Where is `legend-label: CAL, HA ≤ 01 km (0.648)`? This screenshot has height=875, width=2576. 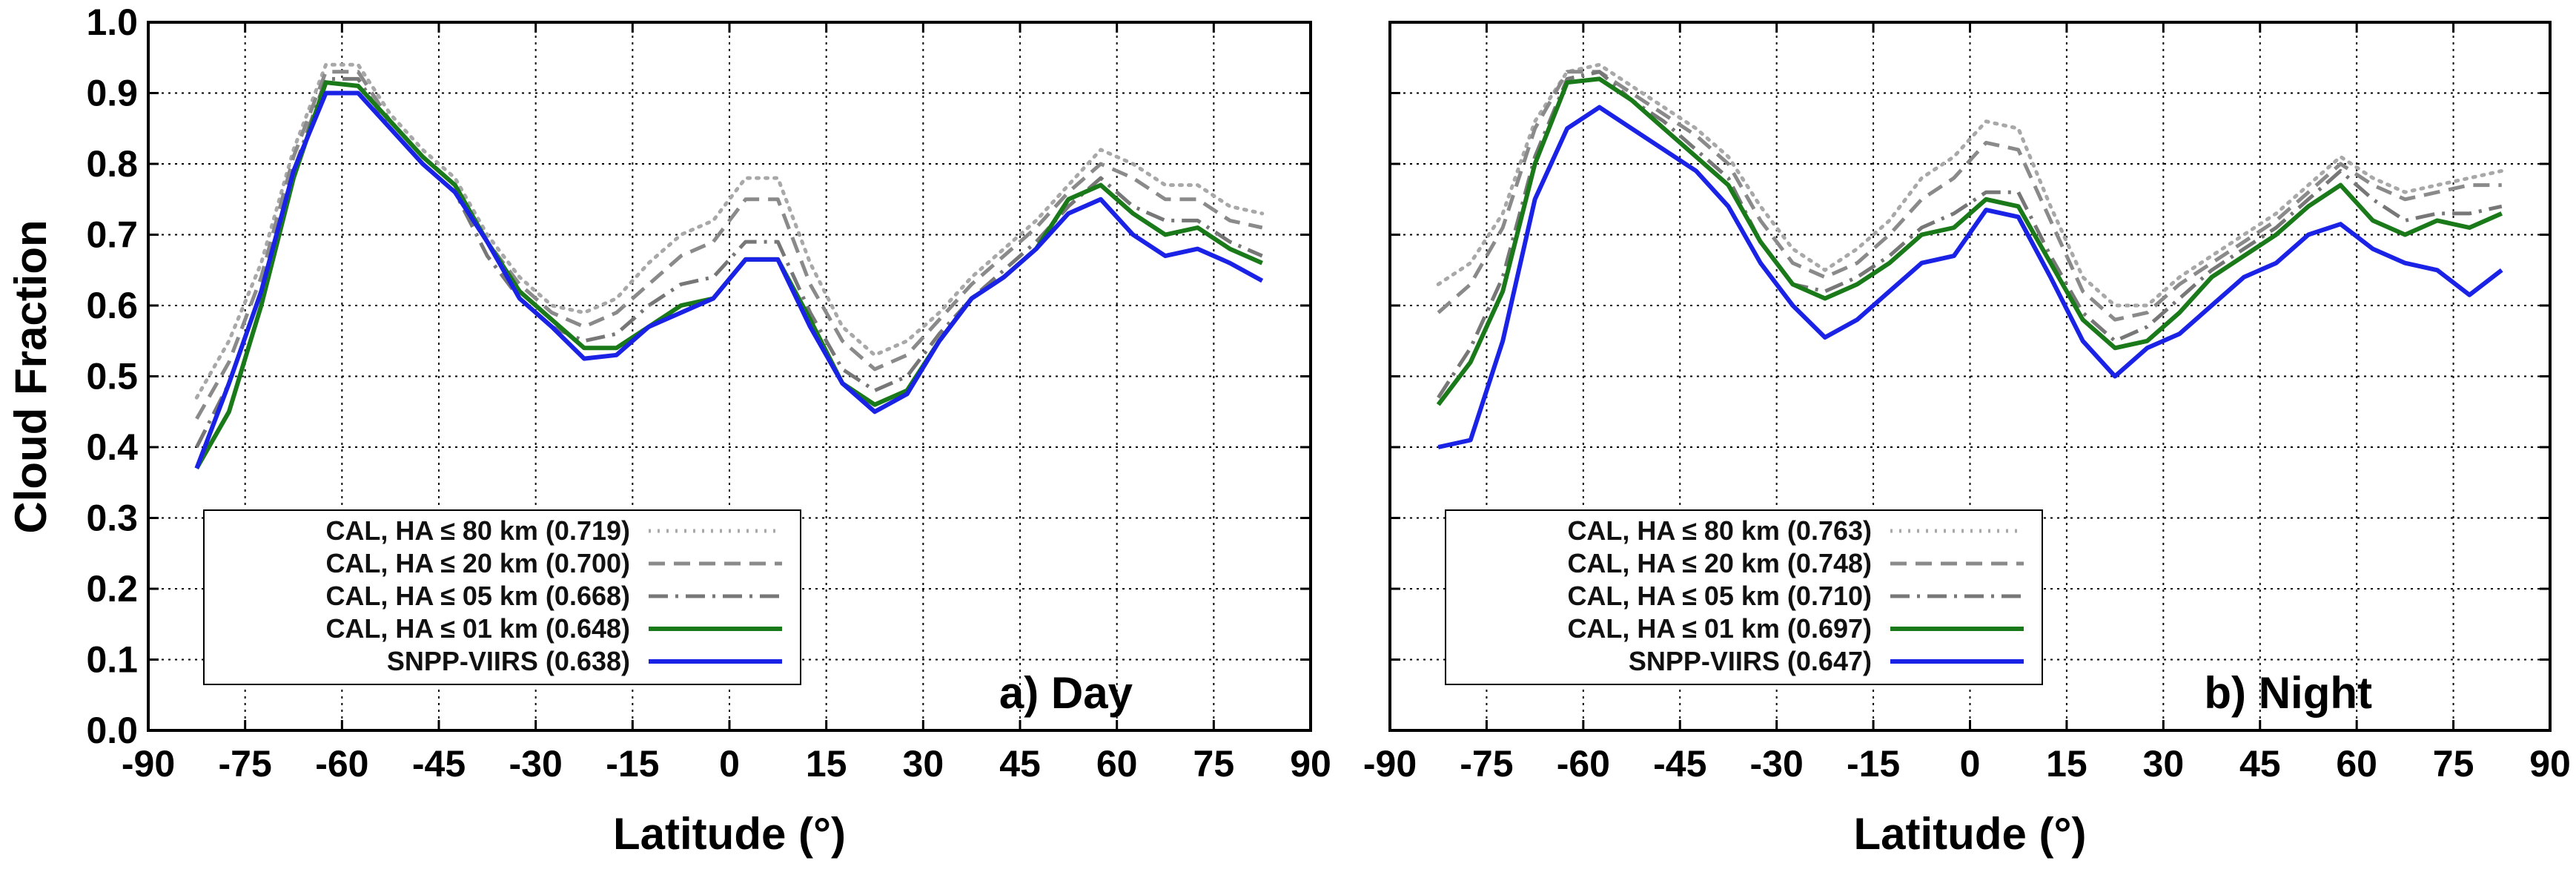
legend-label: CAL, HA ≤ 01 km (0.648) is located at coordinates (477, 628).